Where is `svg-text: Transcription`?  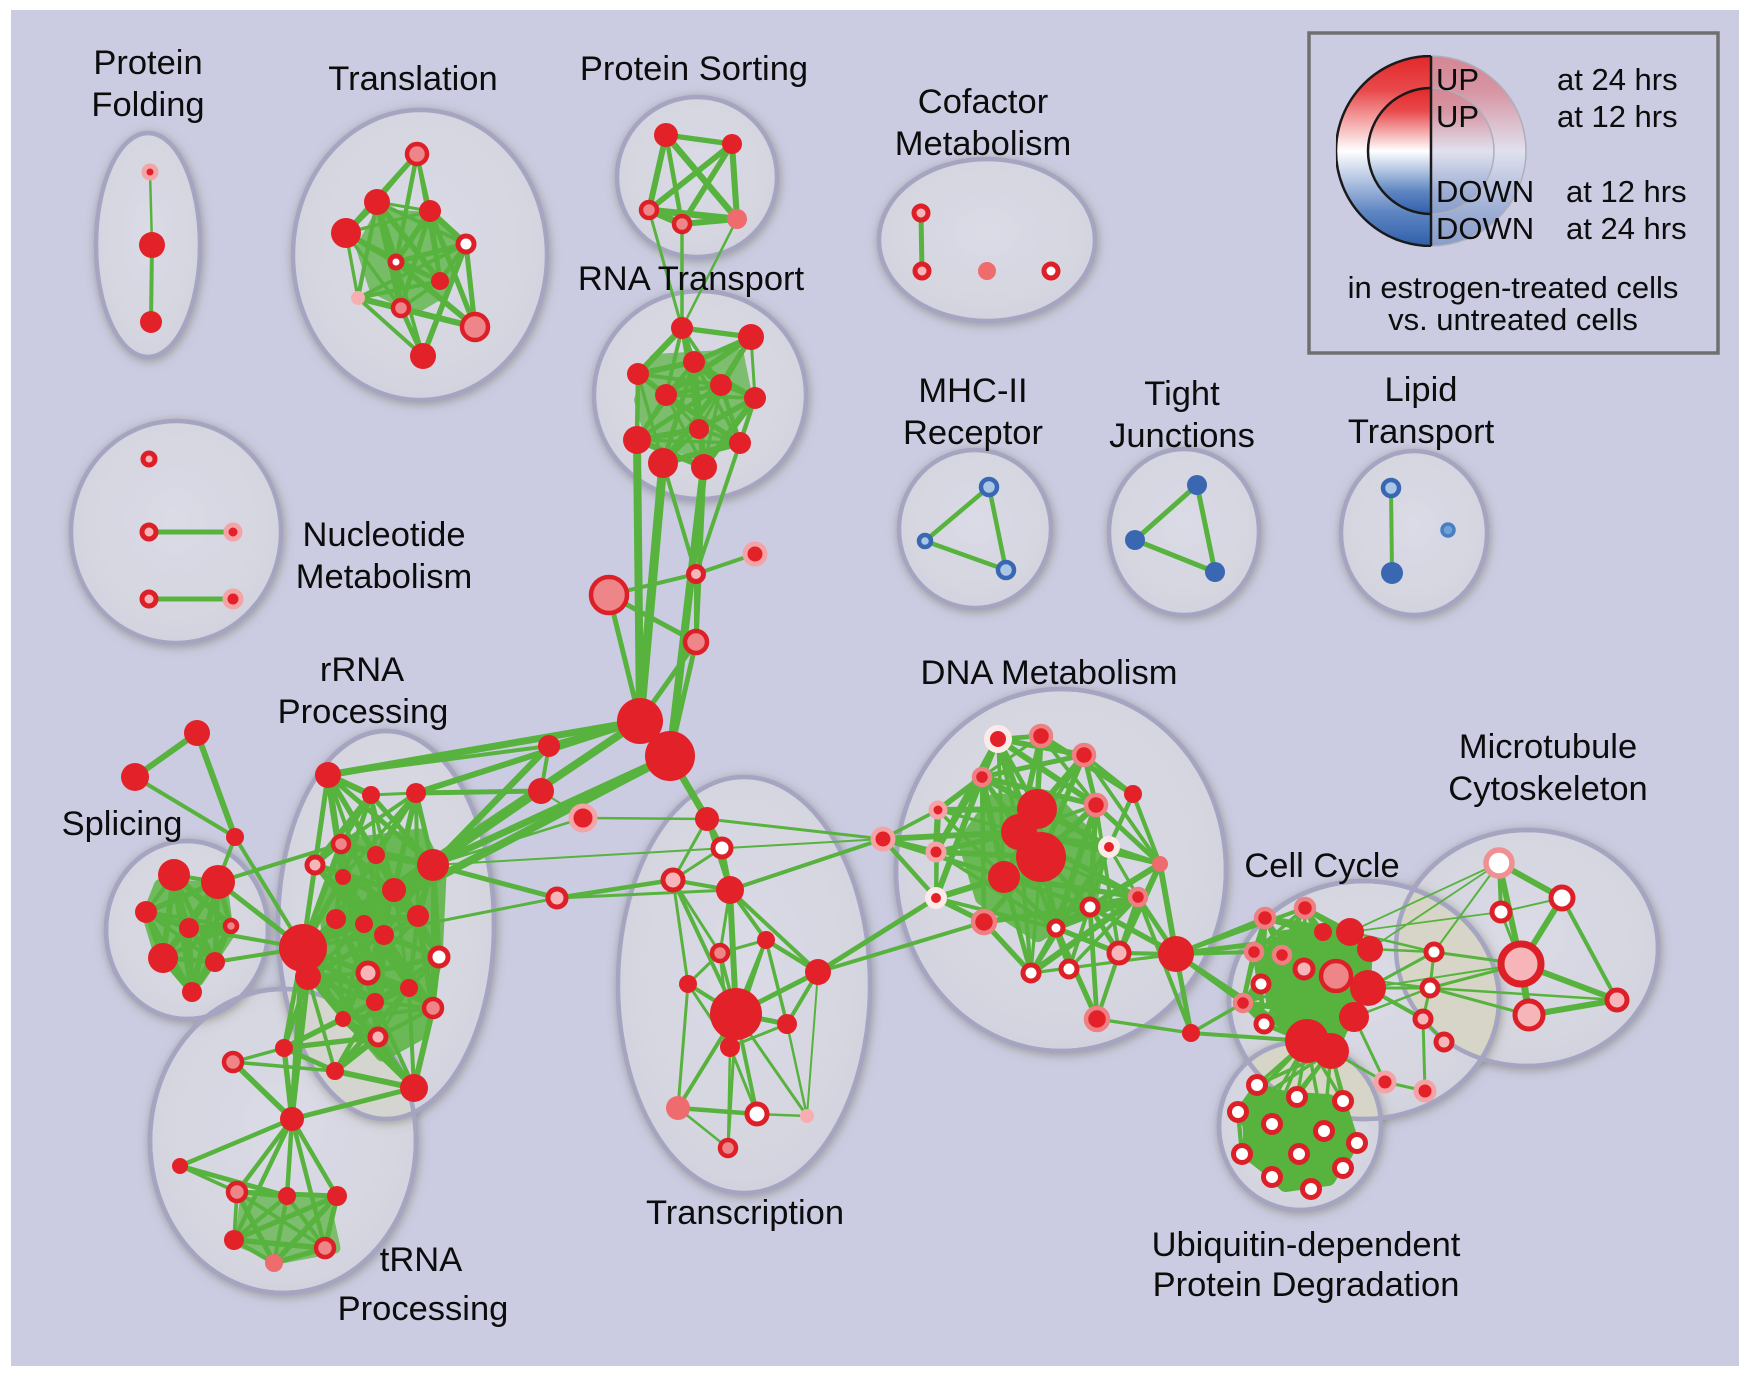 svg-text: Transcription is located at coordinates (745, 1213).